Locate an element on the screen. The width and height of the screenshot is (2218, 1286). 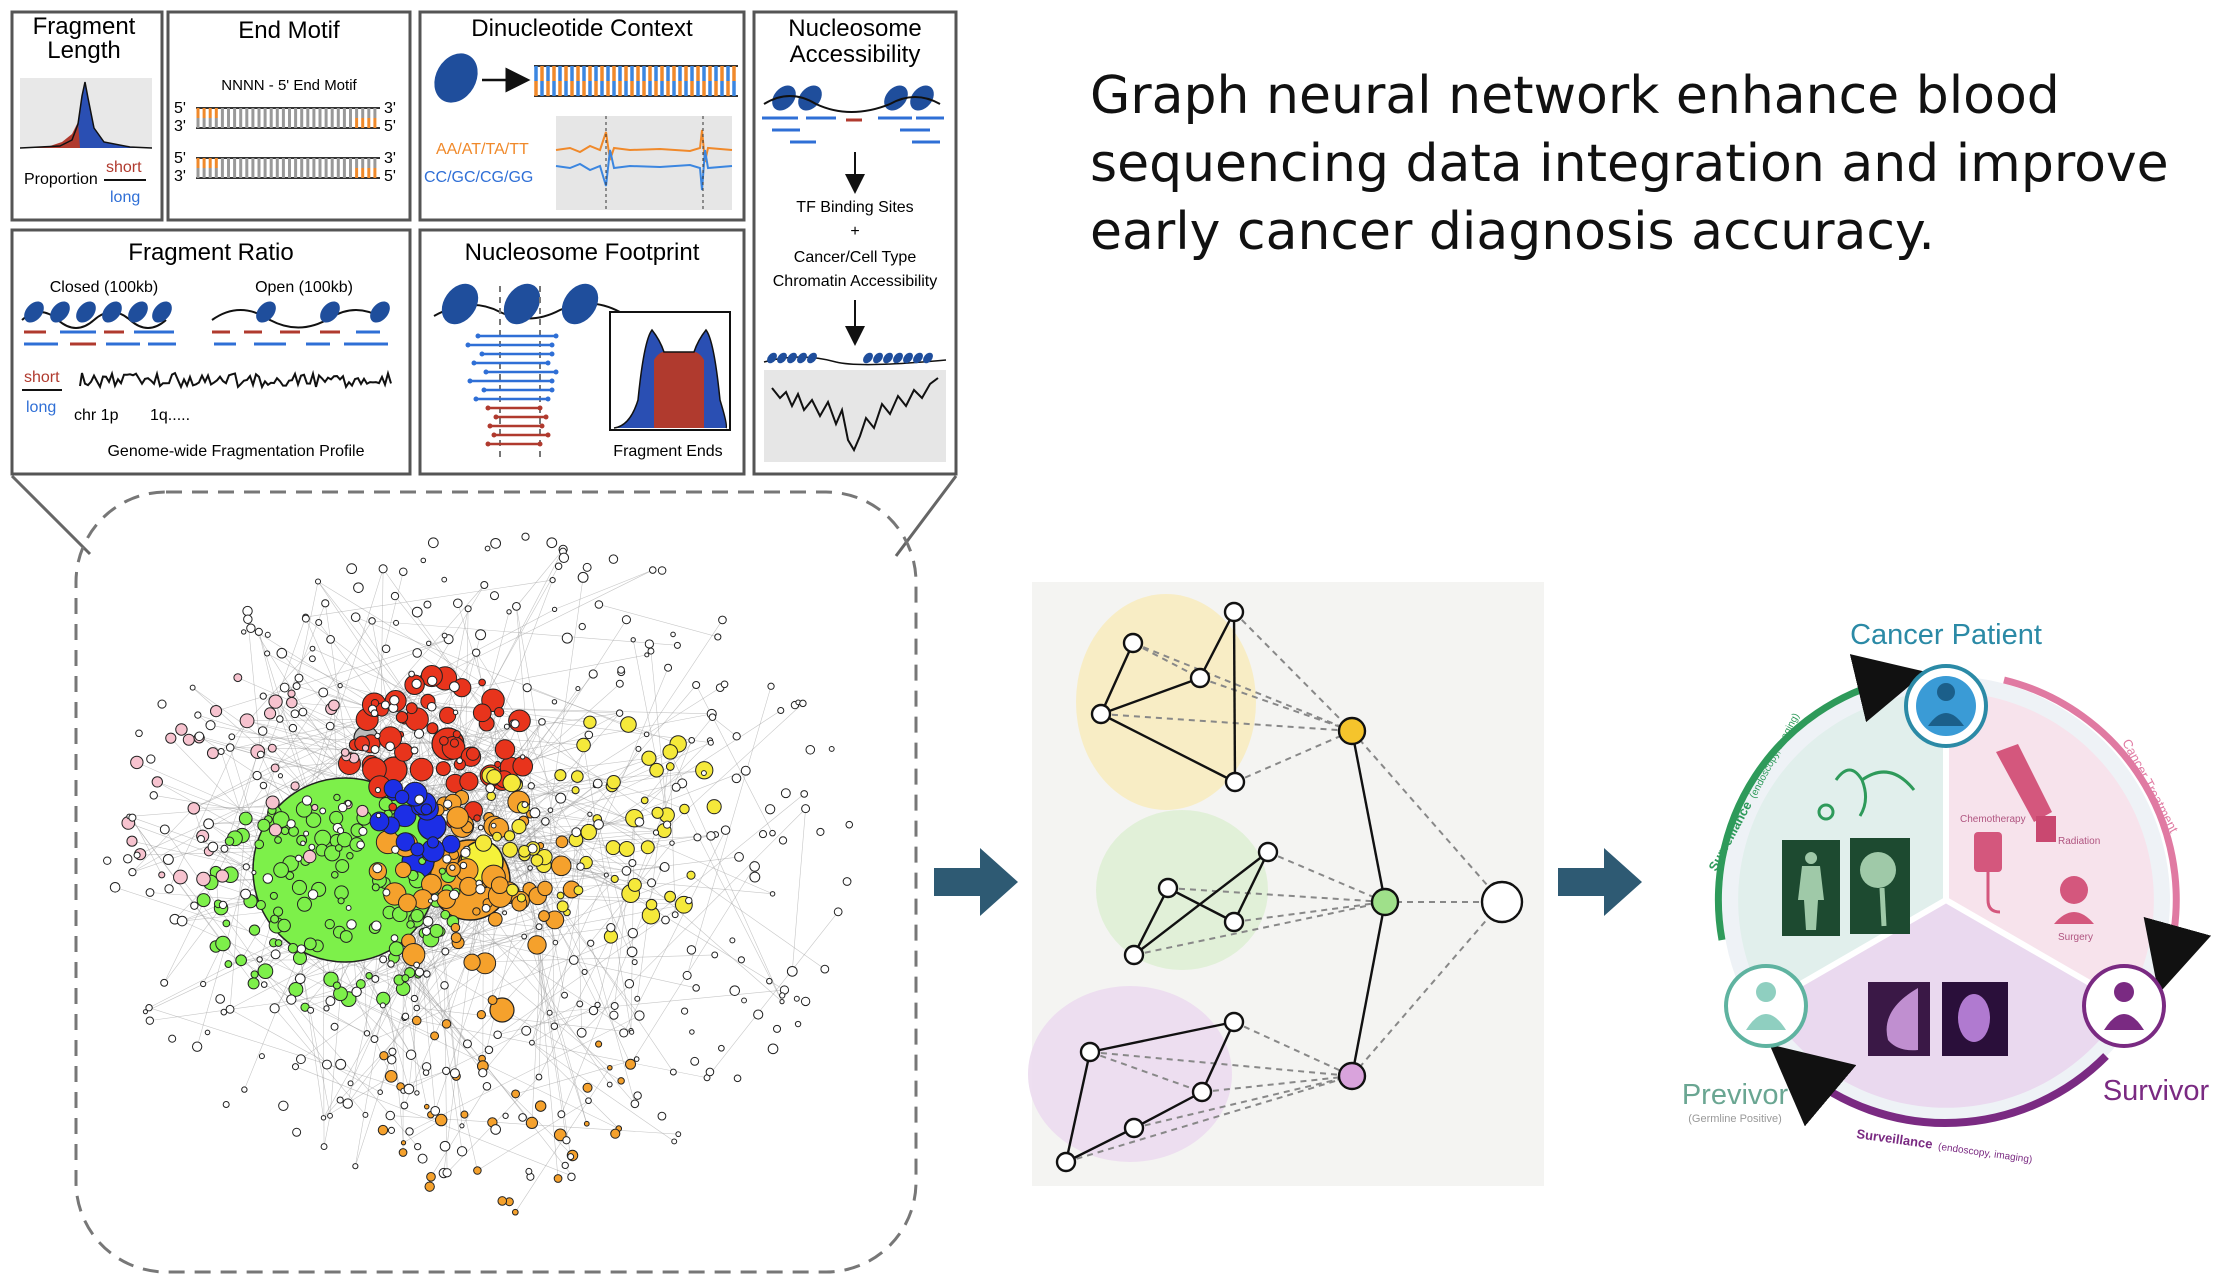
fragment-length-short-area is located at coordinates (50, 135).